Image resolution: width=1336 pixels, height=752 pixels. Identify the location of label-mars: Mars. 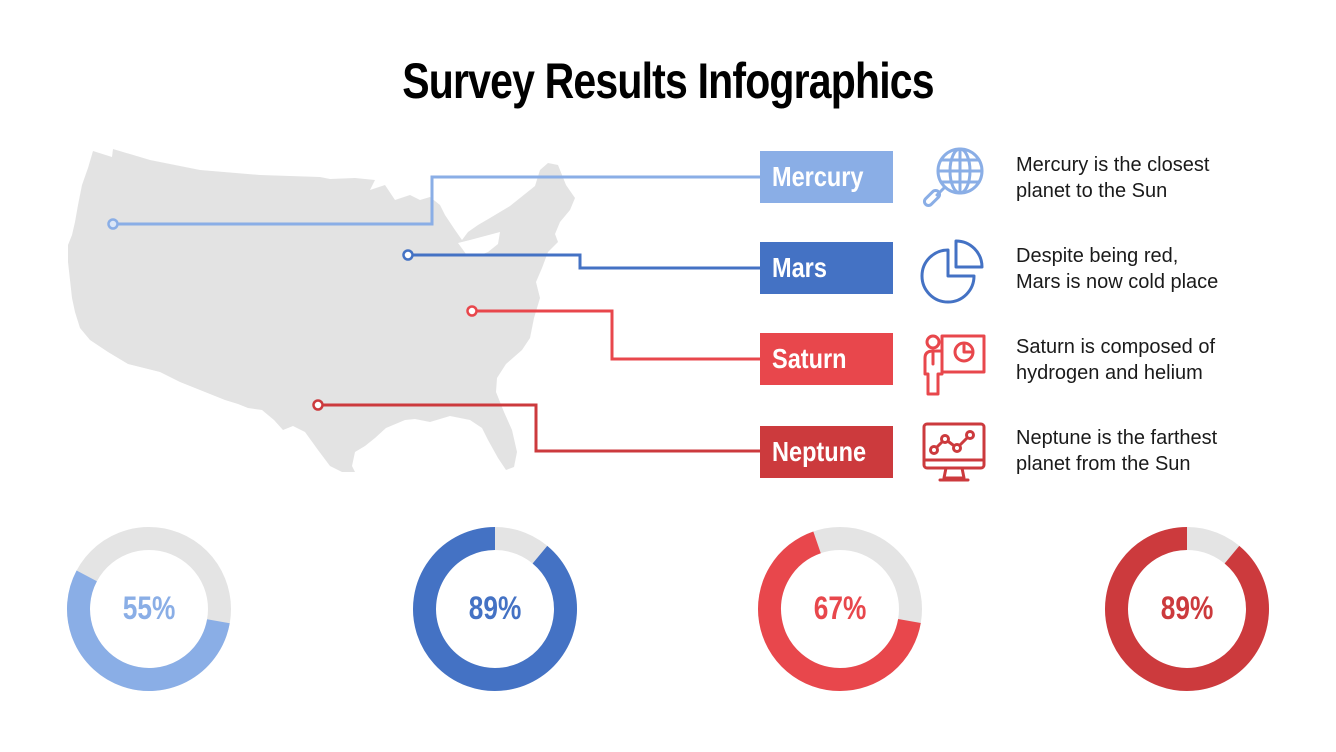
(826, 268).